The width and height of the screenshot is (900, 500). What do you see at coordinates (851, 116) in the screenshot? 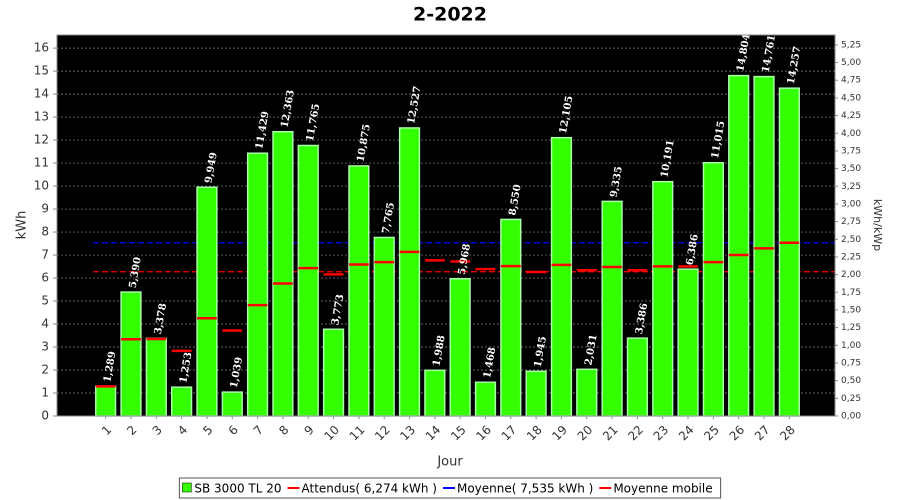
I see `y2-tick-label: 4,25` at bounding box center [851, 116].